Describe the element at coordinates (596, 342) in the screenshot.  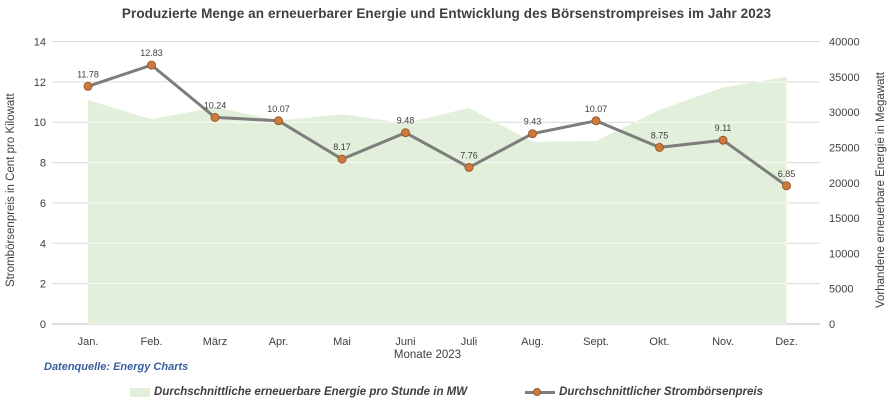
I see `month-tick-label: Sept.` at that location.